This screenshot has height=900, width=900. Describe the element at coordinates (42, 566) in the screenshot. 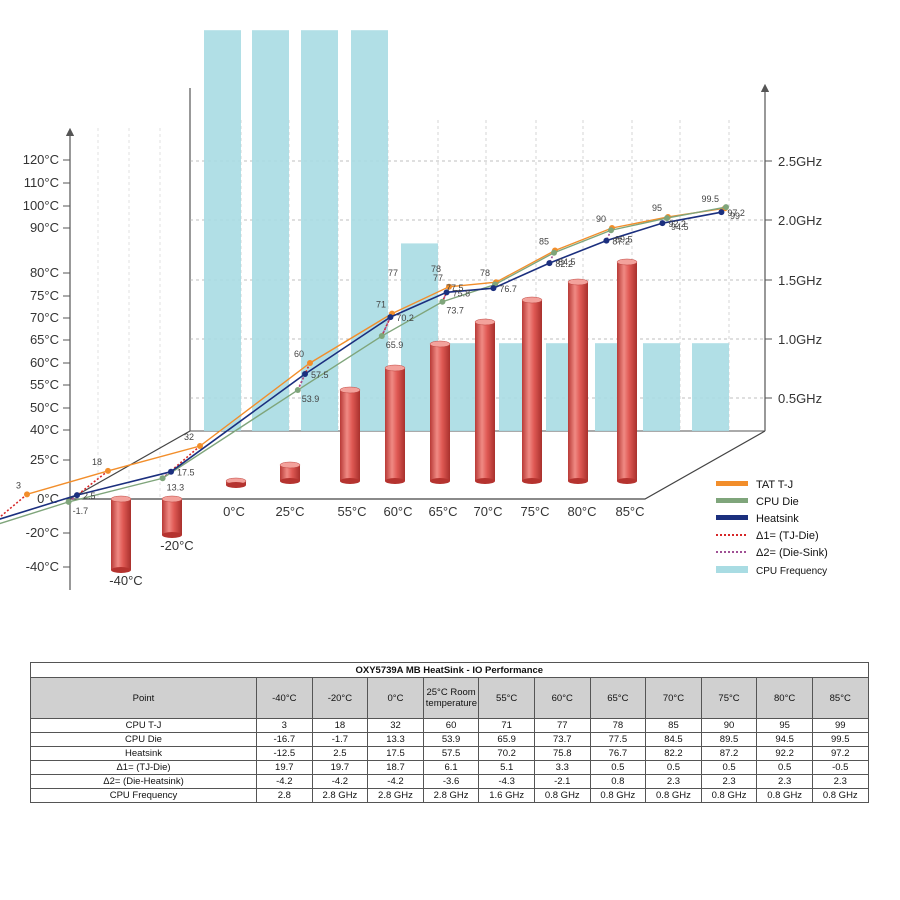

I see `left-axis-tick-label: -40°C` at that location.